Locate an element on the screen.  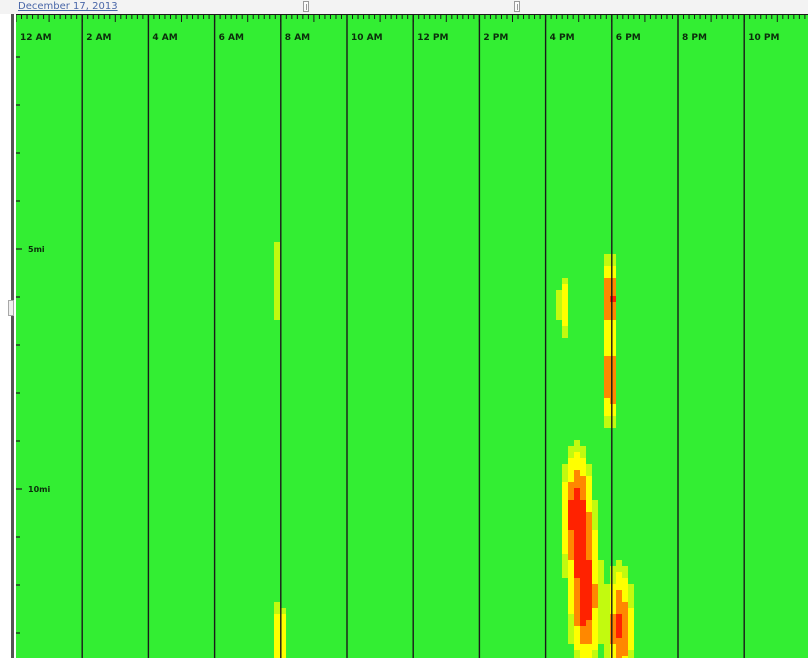
range-start-handle is located at coordinates (306, 6).